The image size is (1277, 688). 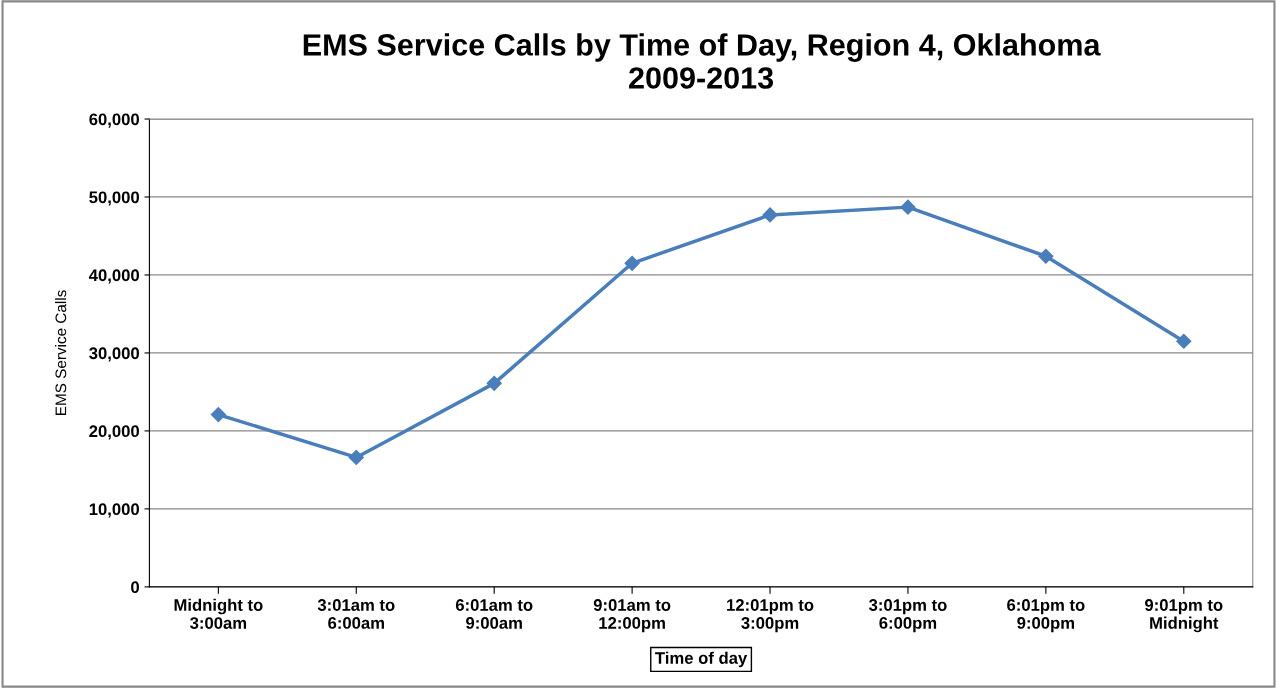 I want to click on y-tick-label: 50,000, so click(x=114, y=198).